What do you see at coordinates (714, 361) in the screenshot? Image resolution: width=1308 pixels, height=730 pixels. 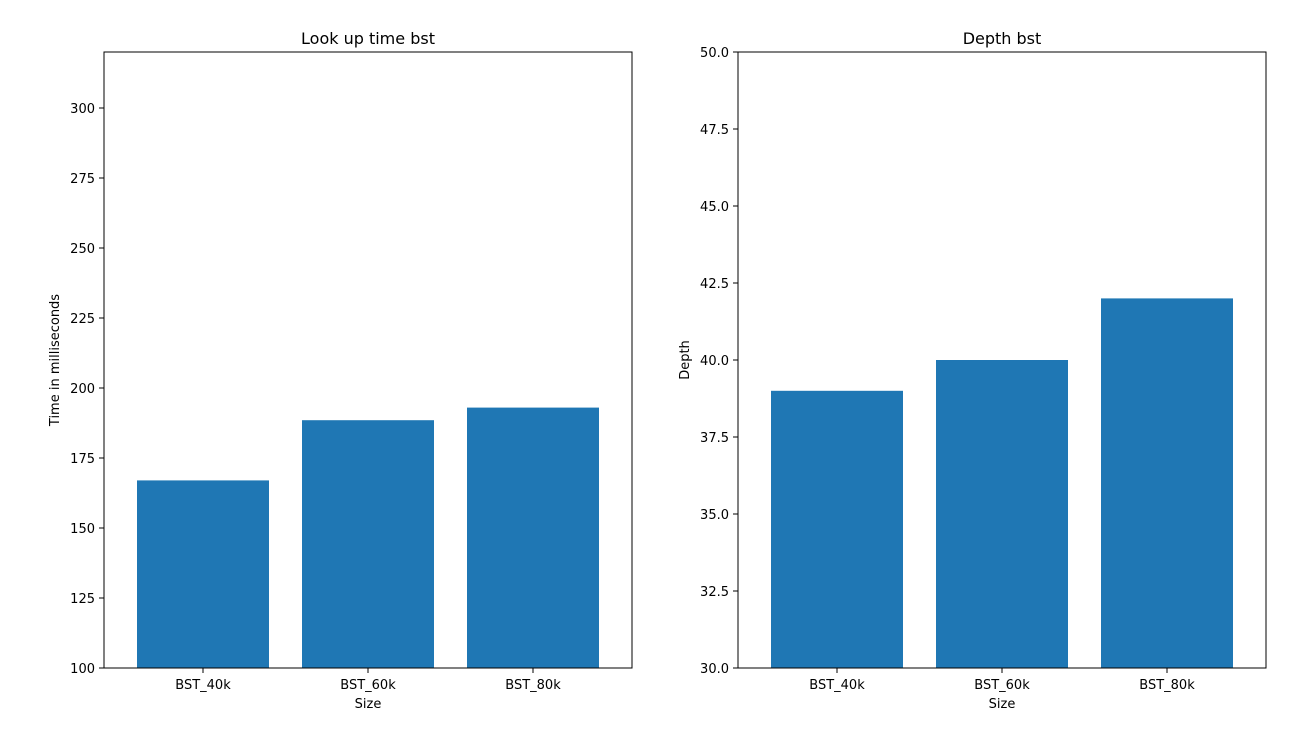 I see `y-tick-label: 40.0` at bounding box center [714, 361].